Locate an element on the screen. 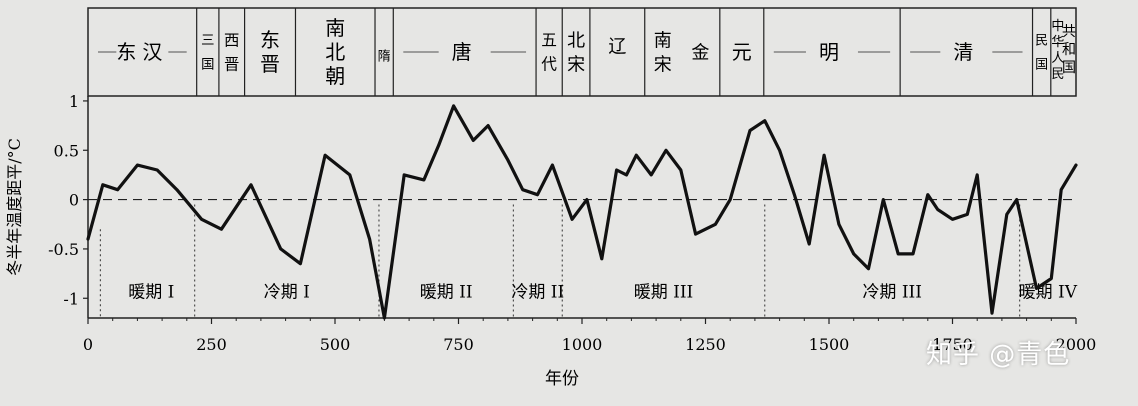  dynasty-label-char: 金 is located at coordinates (700, 52).